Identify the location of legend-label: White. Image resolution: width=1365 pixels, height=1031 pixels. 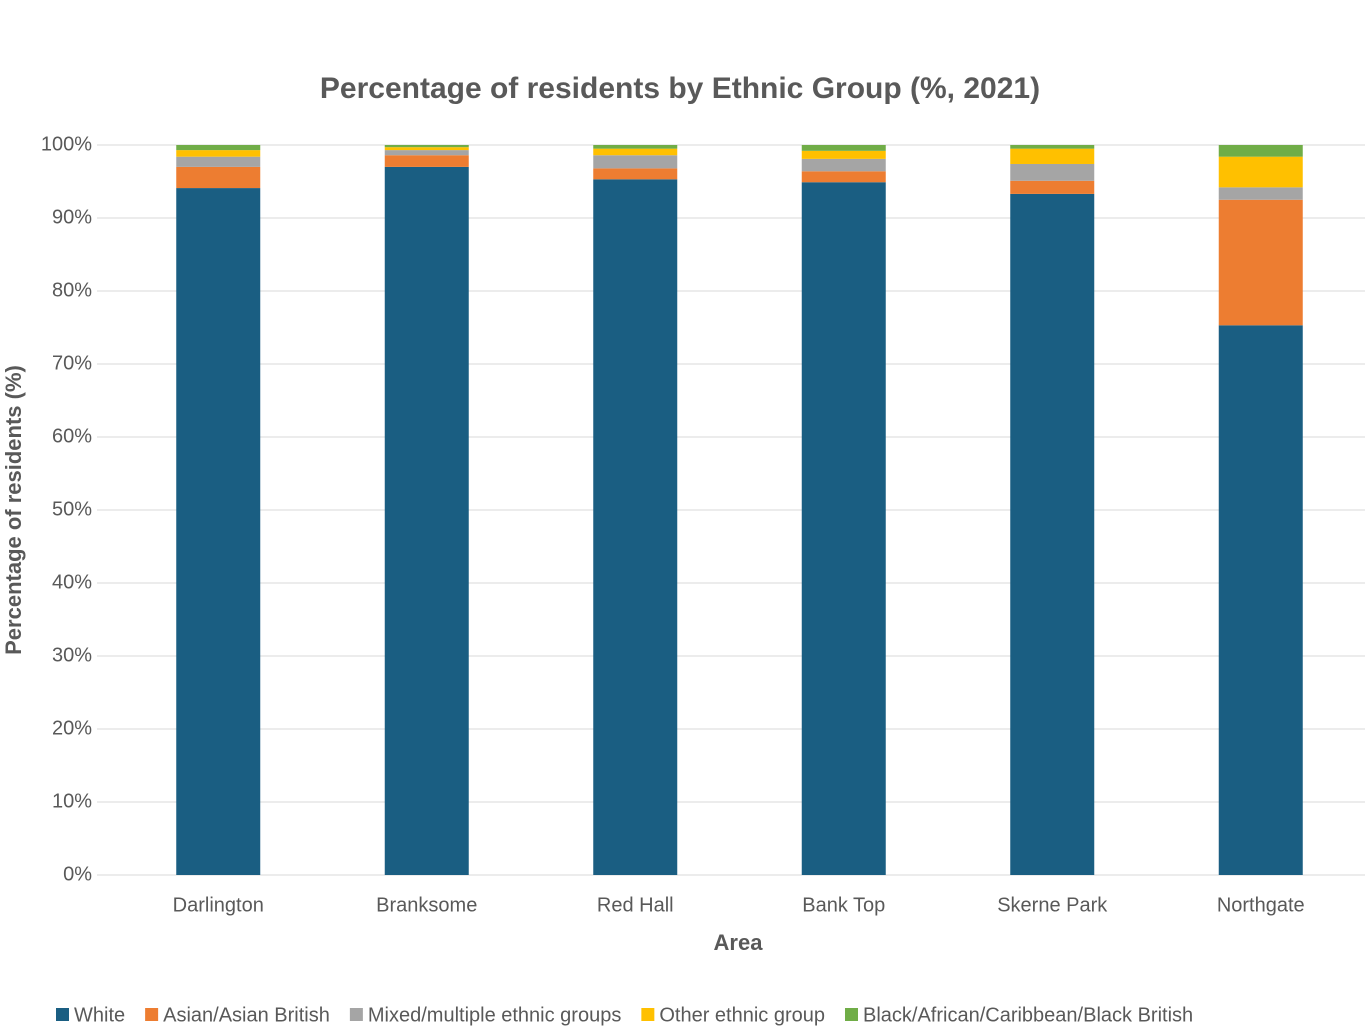
(99, 1015).